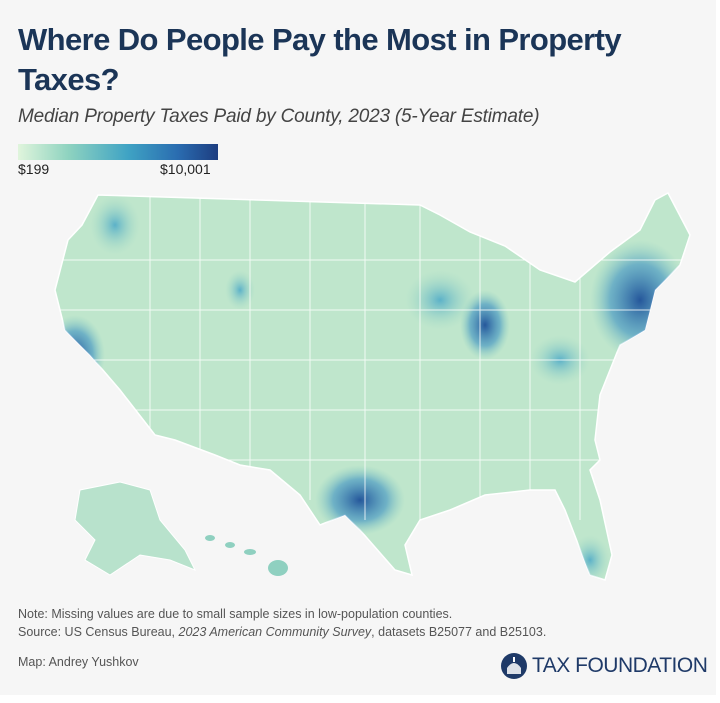 The height and width of the screenshot is (703, 720). Describe the element at coordinates (275, 632) in the screenshot. I see `source-title: 2023 American Community Survey` at that location.